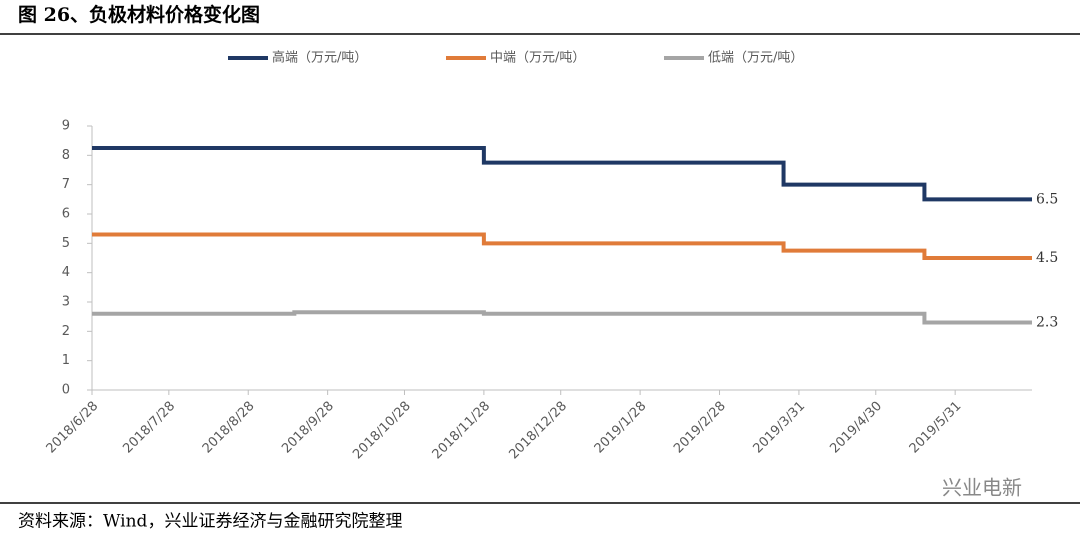  What do you see at coordinates (1047, 258) in the screenshot?
I see `end-label: 4.5` at bounding box center [1047, 258].